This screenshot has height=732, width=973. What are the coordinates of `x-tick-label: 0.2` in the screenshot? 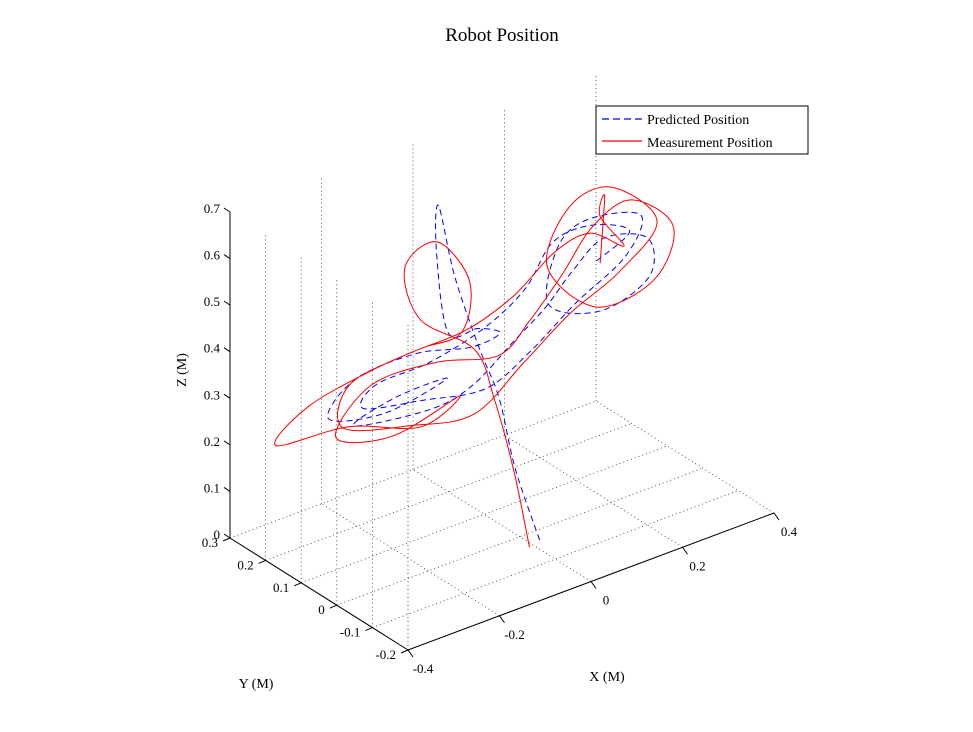 It's located at (697, 565).